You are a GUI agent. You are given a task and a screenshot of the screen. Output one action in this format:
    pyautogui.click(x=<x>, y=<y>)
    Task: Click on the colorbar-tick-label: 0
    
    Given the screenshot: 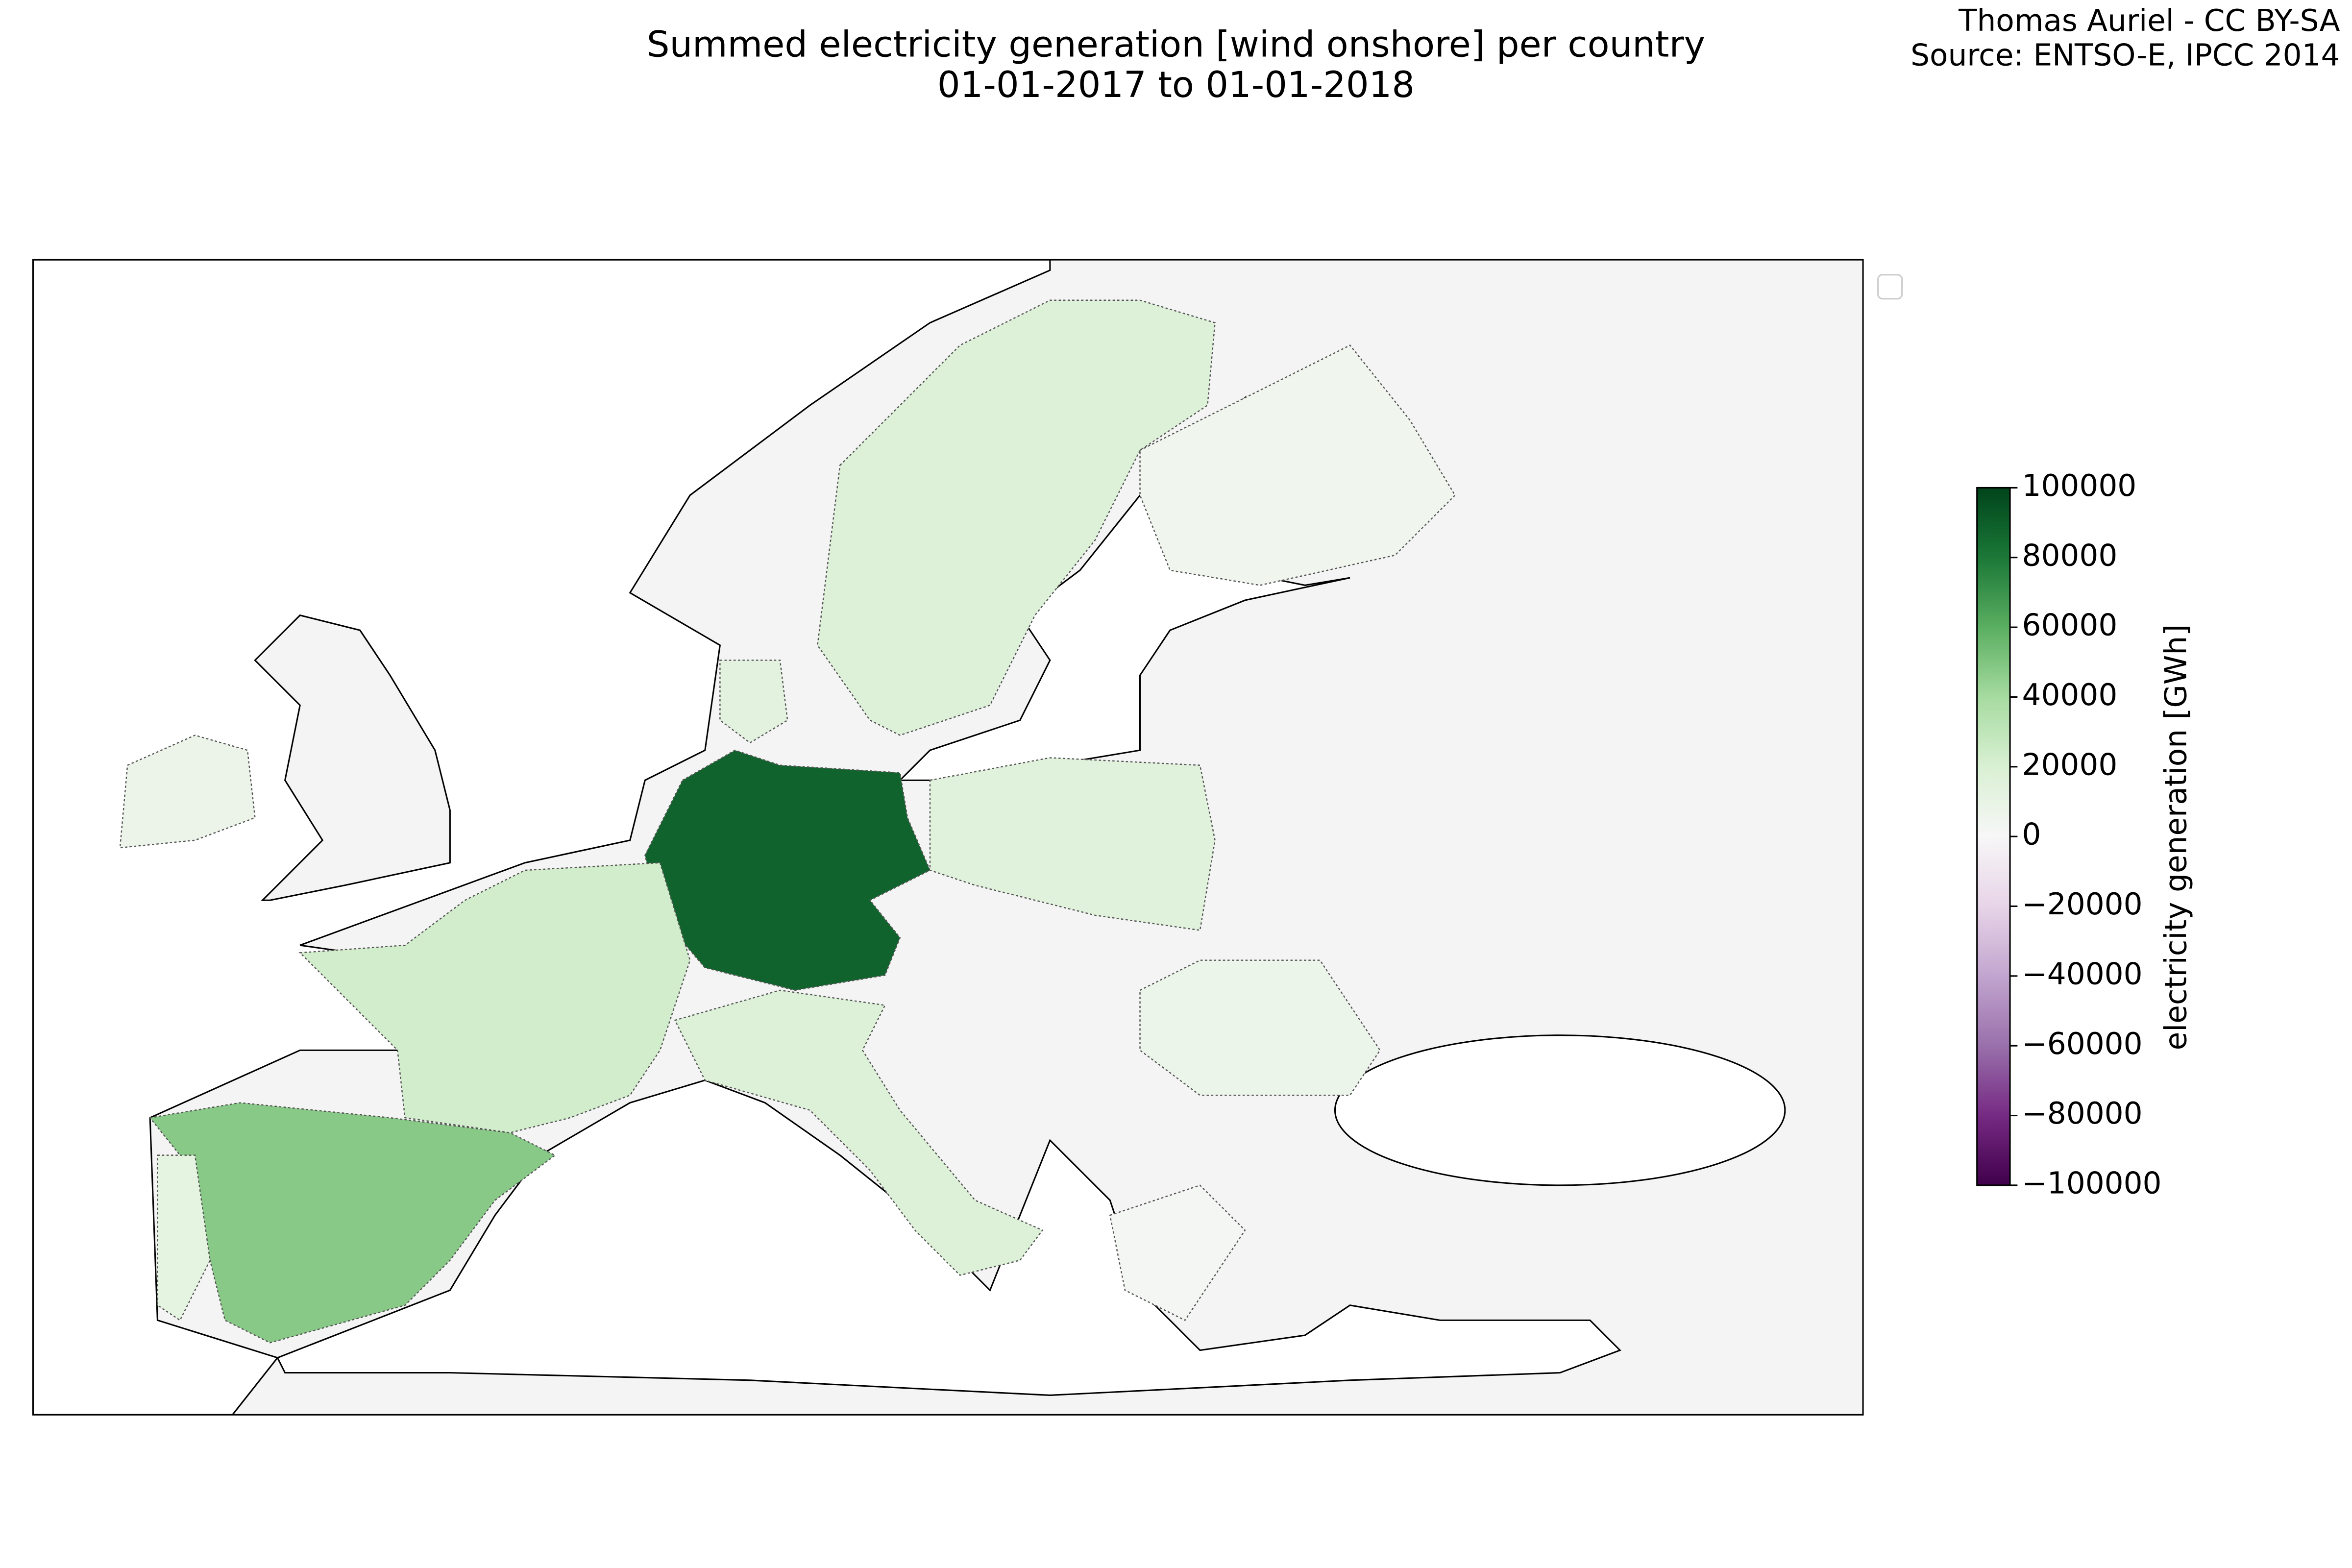 What is the action you would take?
    pyautogui.click(x=2031, y=834)
    